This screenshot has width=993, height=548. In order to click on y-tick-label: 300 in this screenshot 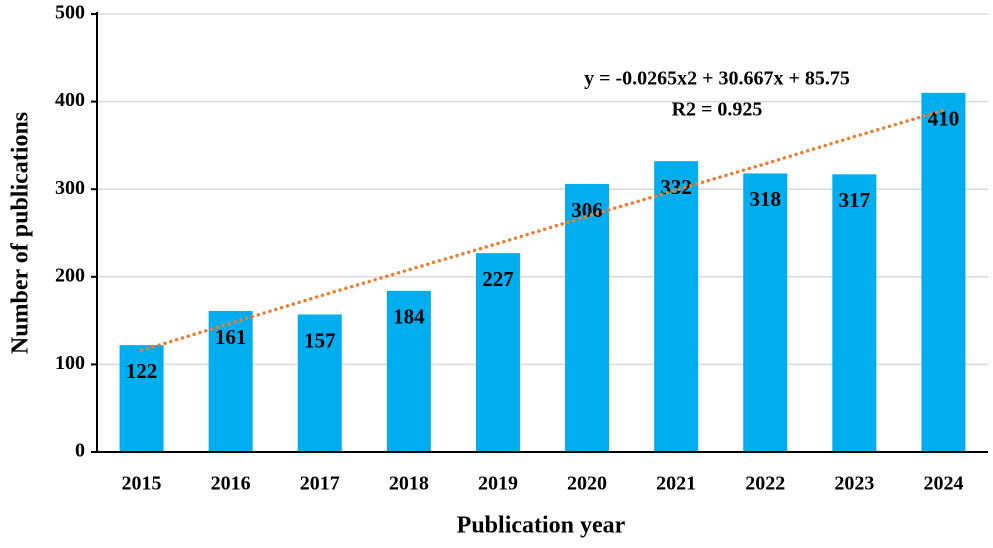, I will do `click(70, 188)`.